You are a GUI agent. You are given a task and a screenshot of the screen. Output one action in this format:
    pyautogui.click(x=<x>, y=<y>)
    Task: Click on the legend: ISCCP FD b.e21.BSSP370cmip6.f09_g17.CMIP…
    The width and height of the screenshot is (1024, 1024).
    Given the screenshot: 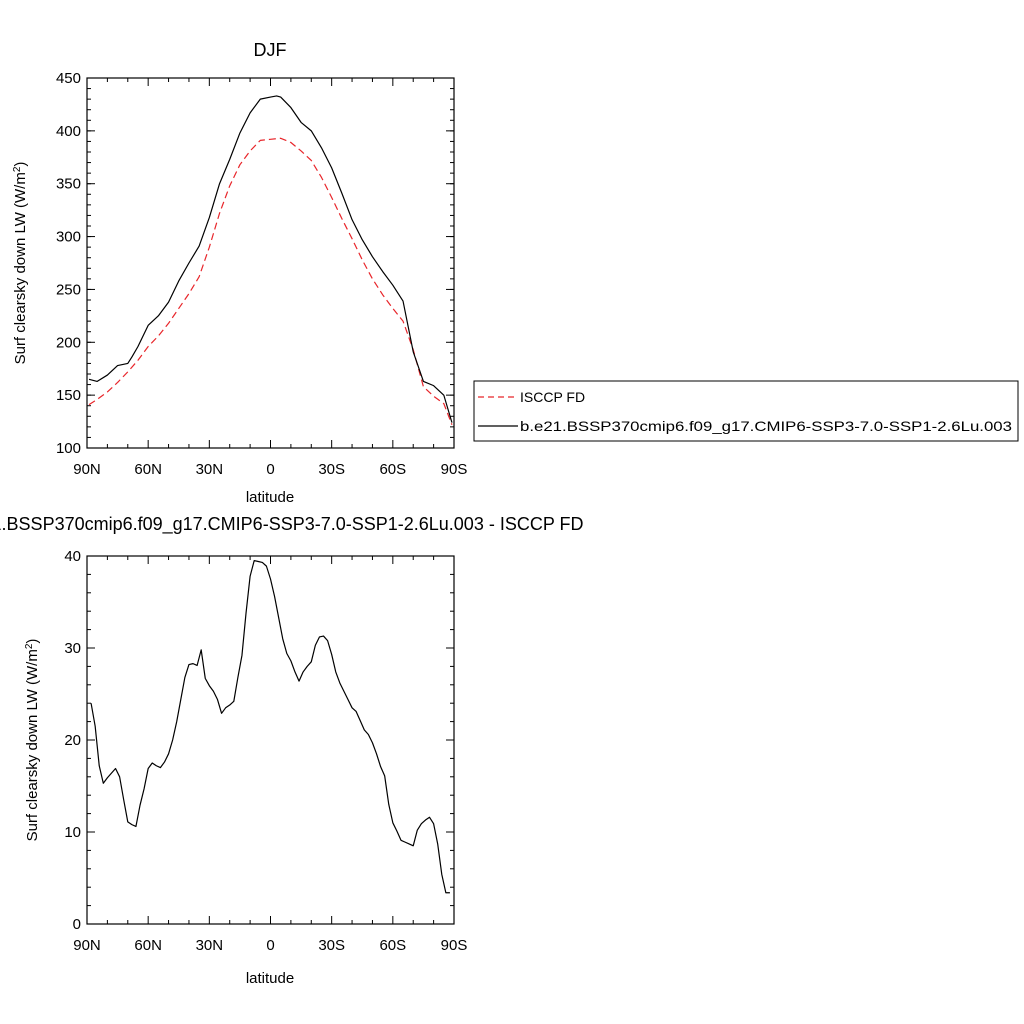 What is the action you would take?
    pyautogui.click(x=746, y=411)
    